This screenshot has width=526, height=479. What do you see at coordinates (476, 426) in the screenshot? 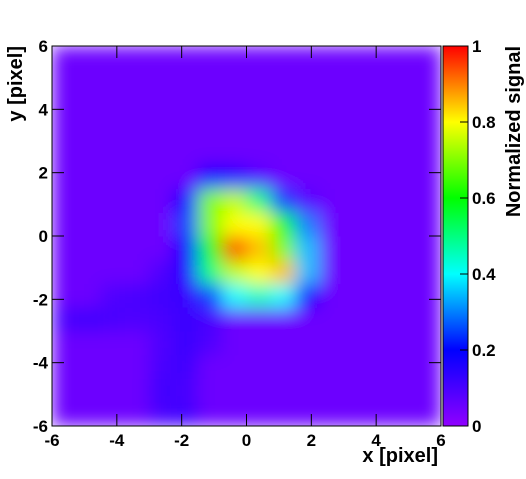
I see `colorbar-tick-label: 0` at bounding box center [476, 426].